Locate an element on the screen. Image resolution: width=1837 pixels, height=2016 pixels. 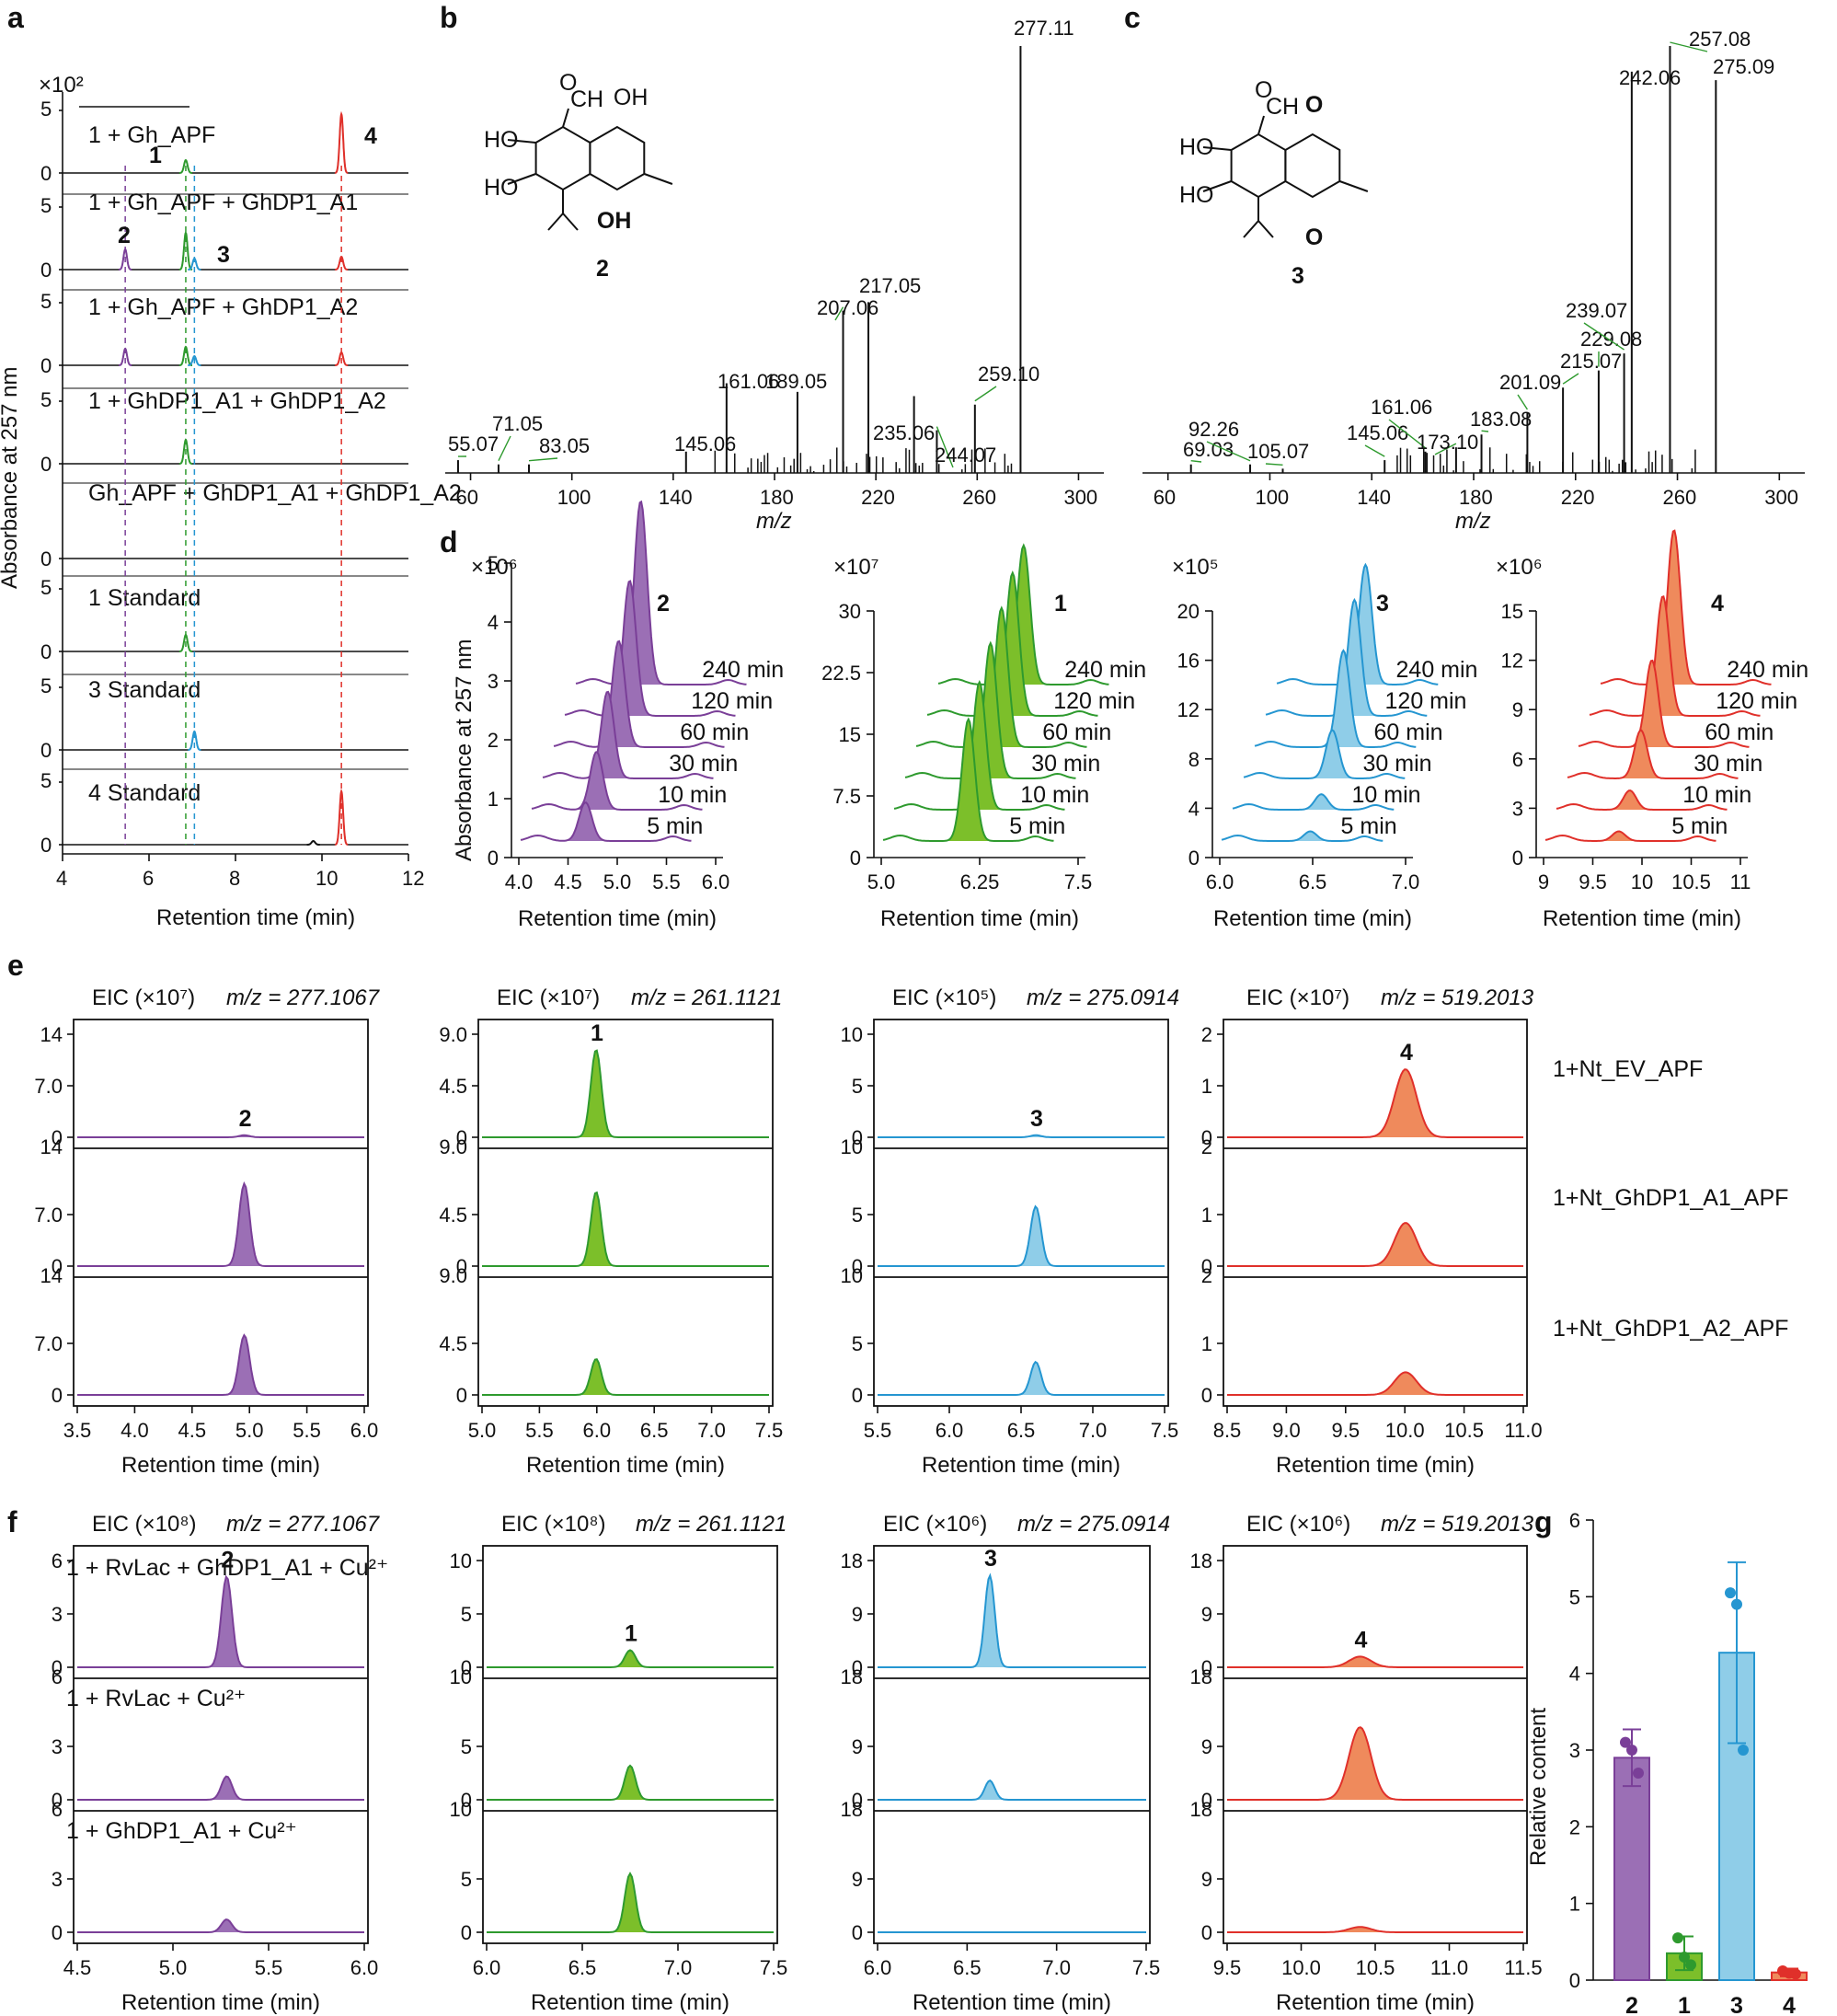
peak-label-2: 2 is located at coordinates (124, 235).